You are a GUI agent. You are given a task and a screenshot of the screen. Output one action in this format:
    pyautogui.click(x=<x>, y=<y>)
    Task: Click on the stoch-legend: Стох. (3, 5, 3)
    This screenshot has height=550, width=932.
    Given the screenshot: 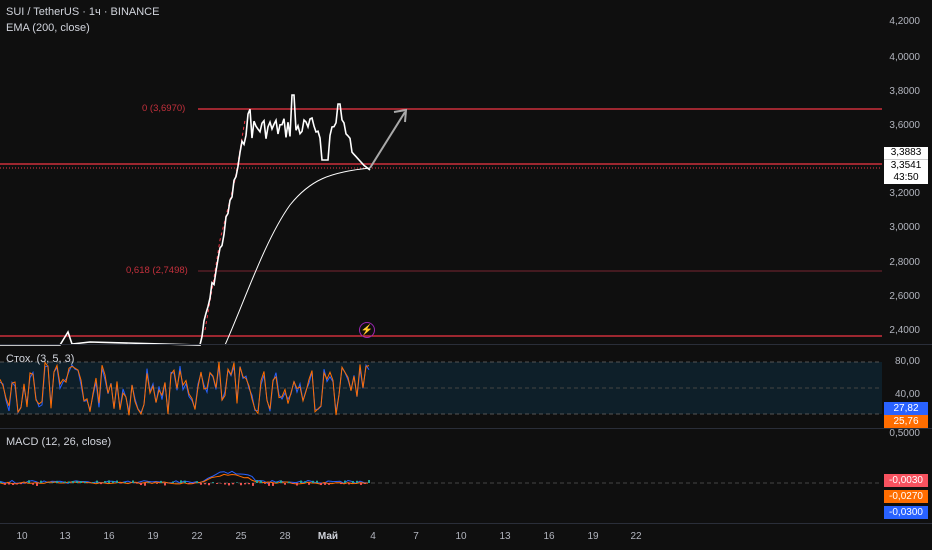 What is the action you would take?
    pyautogui.click(x=40, y=359)
    